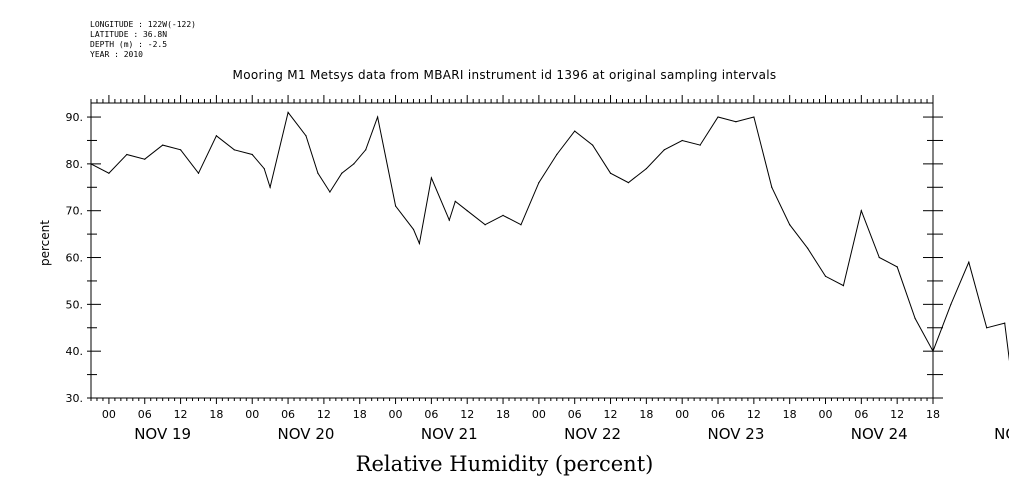  I want to click on day-label: NOV 24, so click(879, 434).